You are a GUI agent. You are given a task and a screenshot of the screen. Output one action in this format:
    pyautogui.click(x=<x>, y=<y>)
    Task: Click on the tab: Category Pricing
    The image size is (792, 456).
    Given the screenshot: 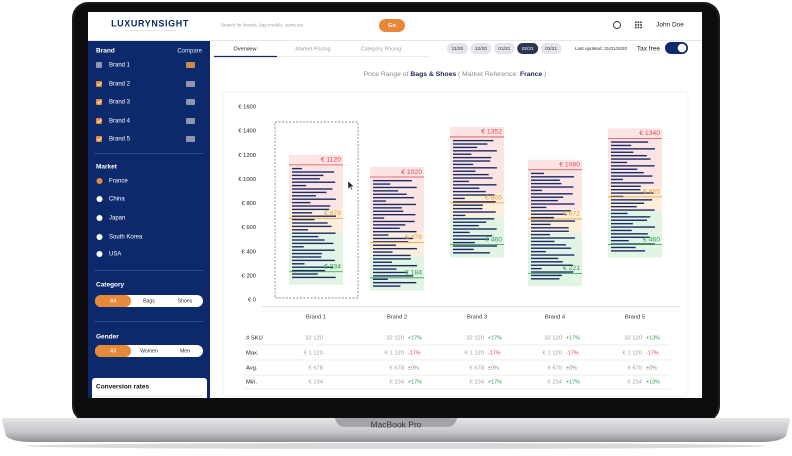 What is the action you would take?
    pyautogui.click(x=381, y=49)
    